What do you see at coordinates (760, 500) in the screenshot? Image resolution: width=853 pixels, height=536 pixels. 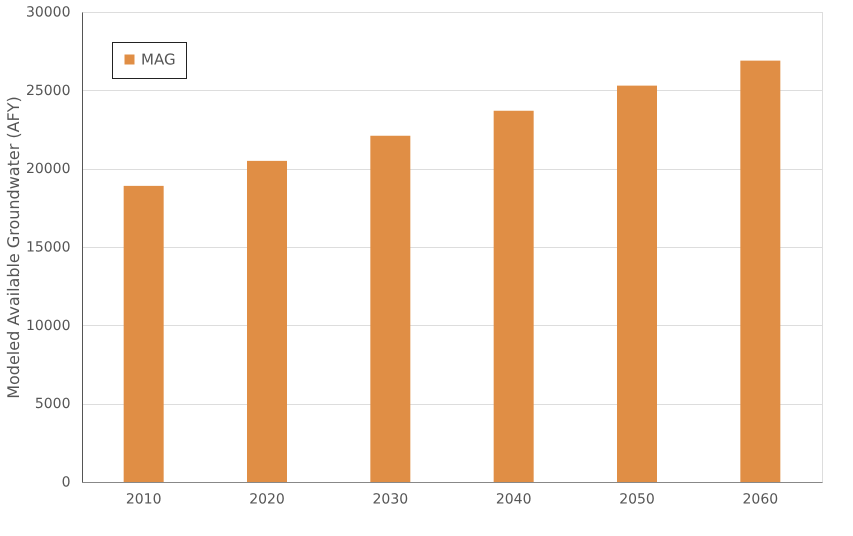 I see `x-tick-label: 2060` at bounding box center [760, 500].